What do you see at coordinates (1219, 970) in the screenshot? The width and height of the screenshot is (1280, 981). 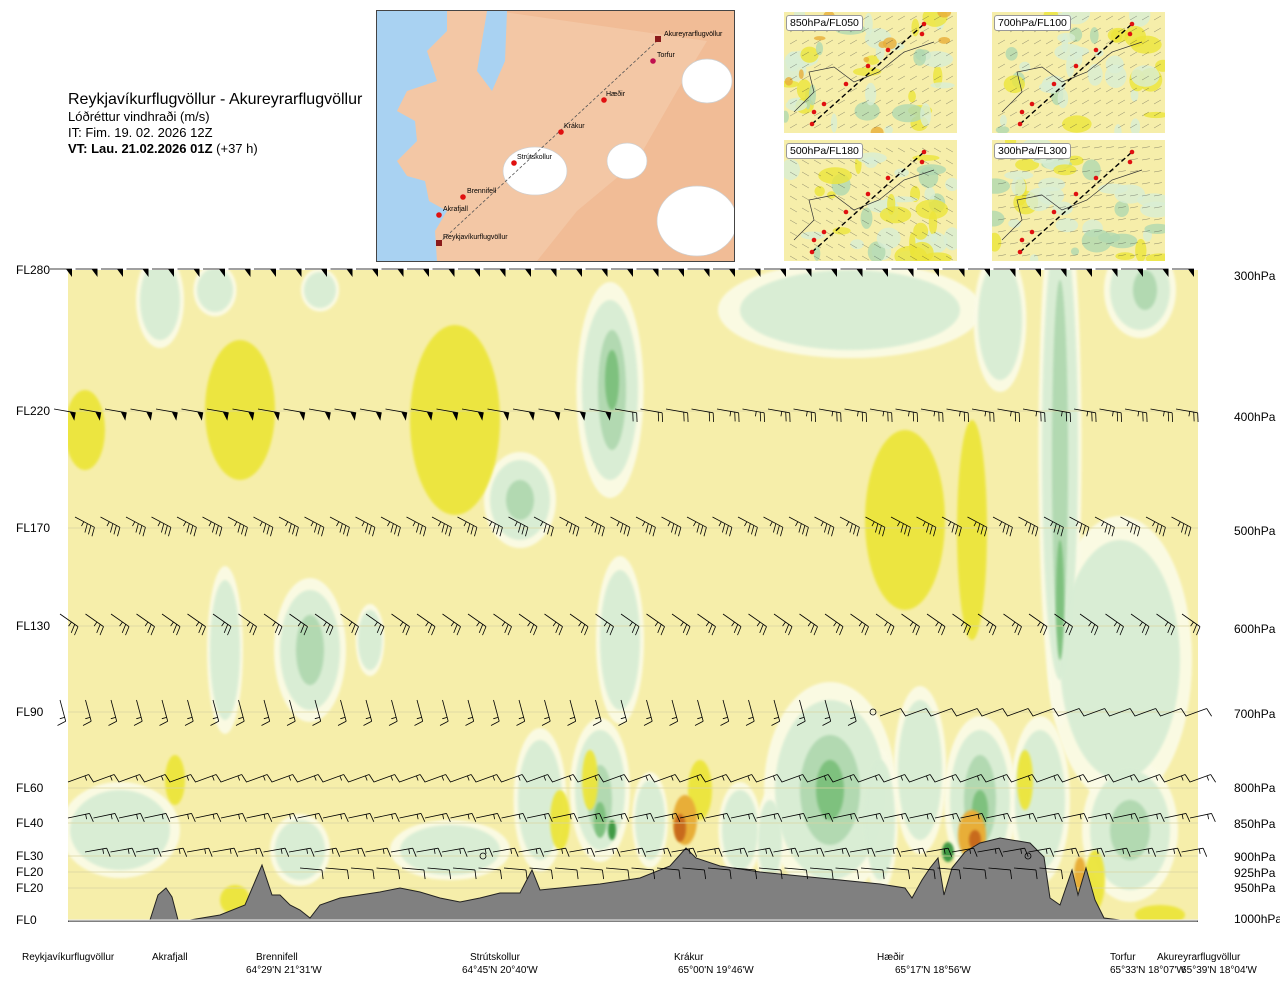 I see `waypoint-coordinates: 65°39'N 18°04'W` at bounding box center [1219, 970].